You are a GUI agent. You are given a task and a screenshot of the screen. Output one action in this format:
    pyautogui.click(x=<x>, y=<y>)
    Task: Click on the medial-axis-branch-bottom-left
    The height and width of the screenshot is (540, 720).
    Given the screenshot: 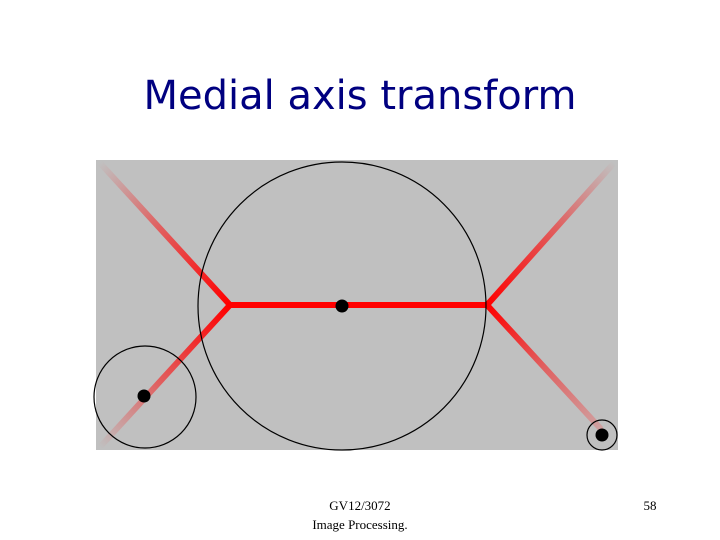 What is the action you would take?
    pyautogui.click(x=165, y=376)
    